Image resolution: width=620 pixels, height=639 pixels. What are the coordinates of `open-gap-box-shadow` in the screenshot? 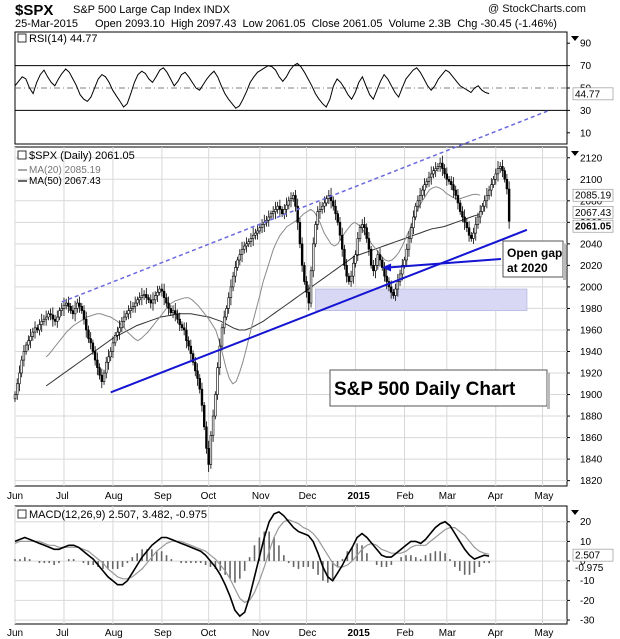 It's located at (564, 262).